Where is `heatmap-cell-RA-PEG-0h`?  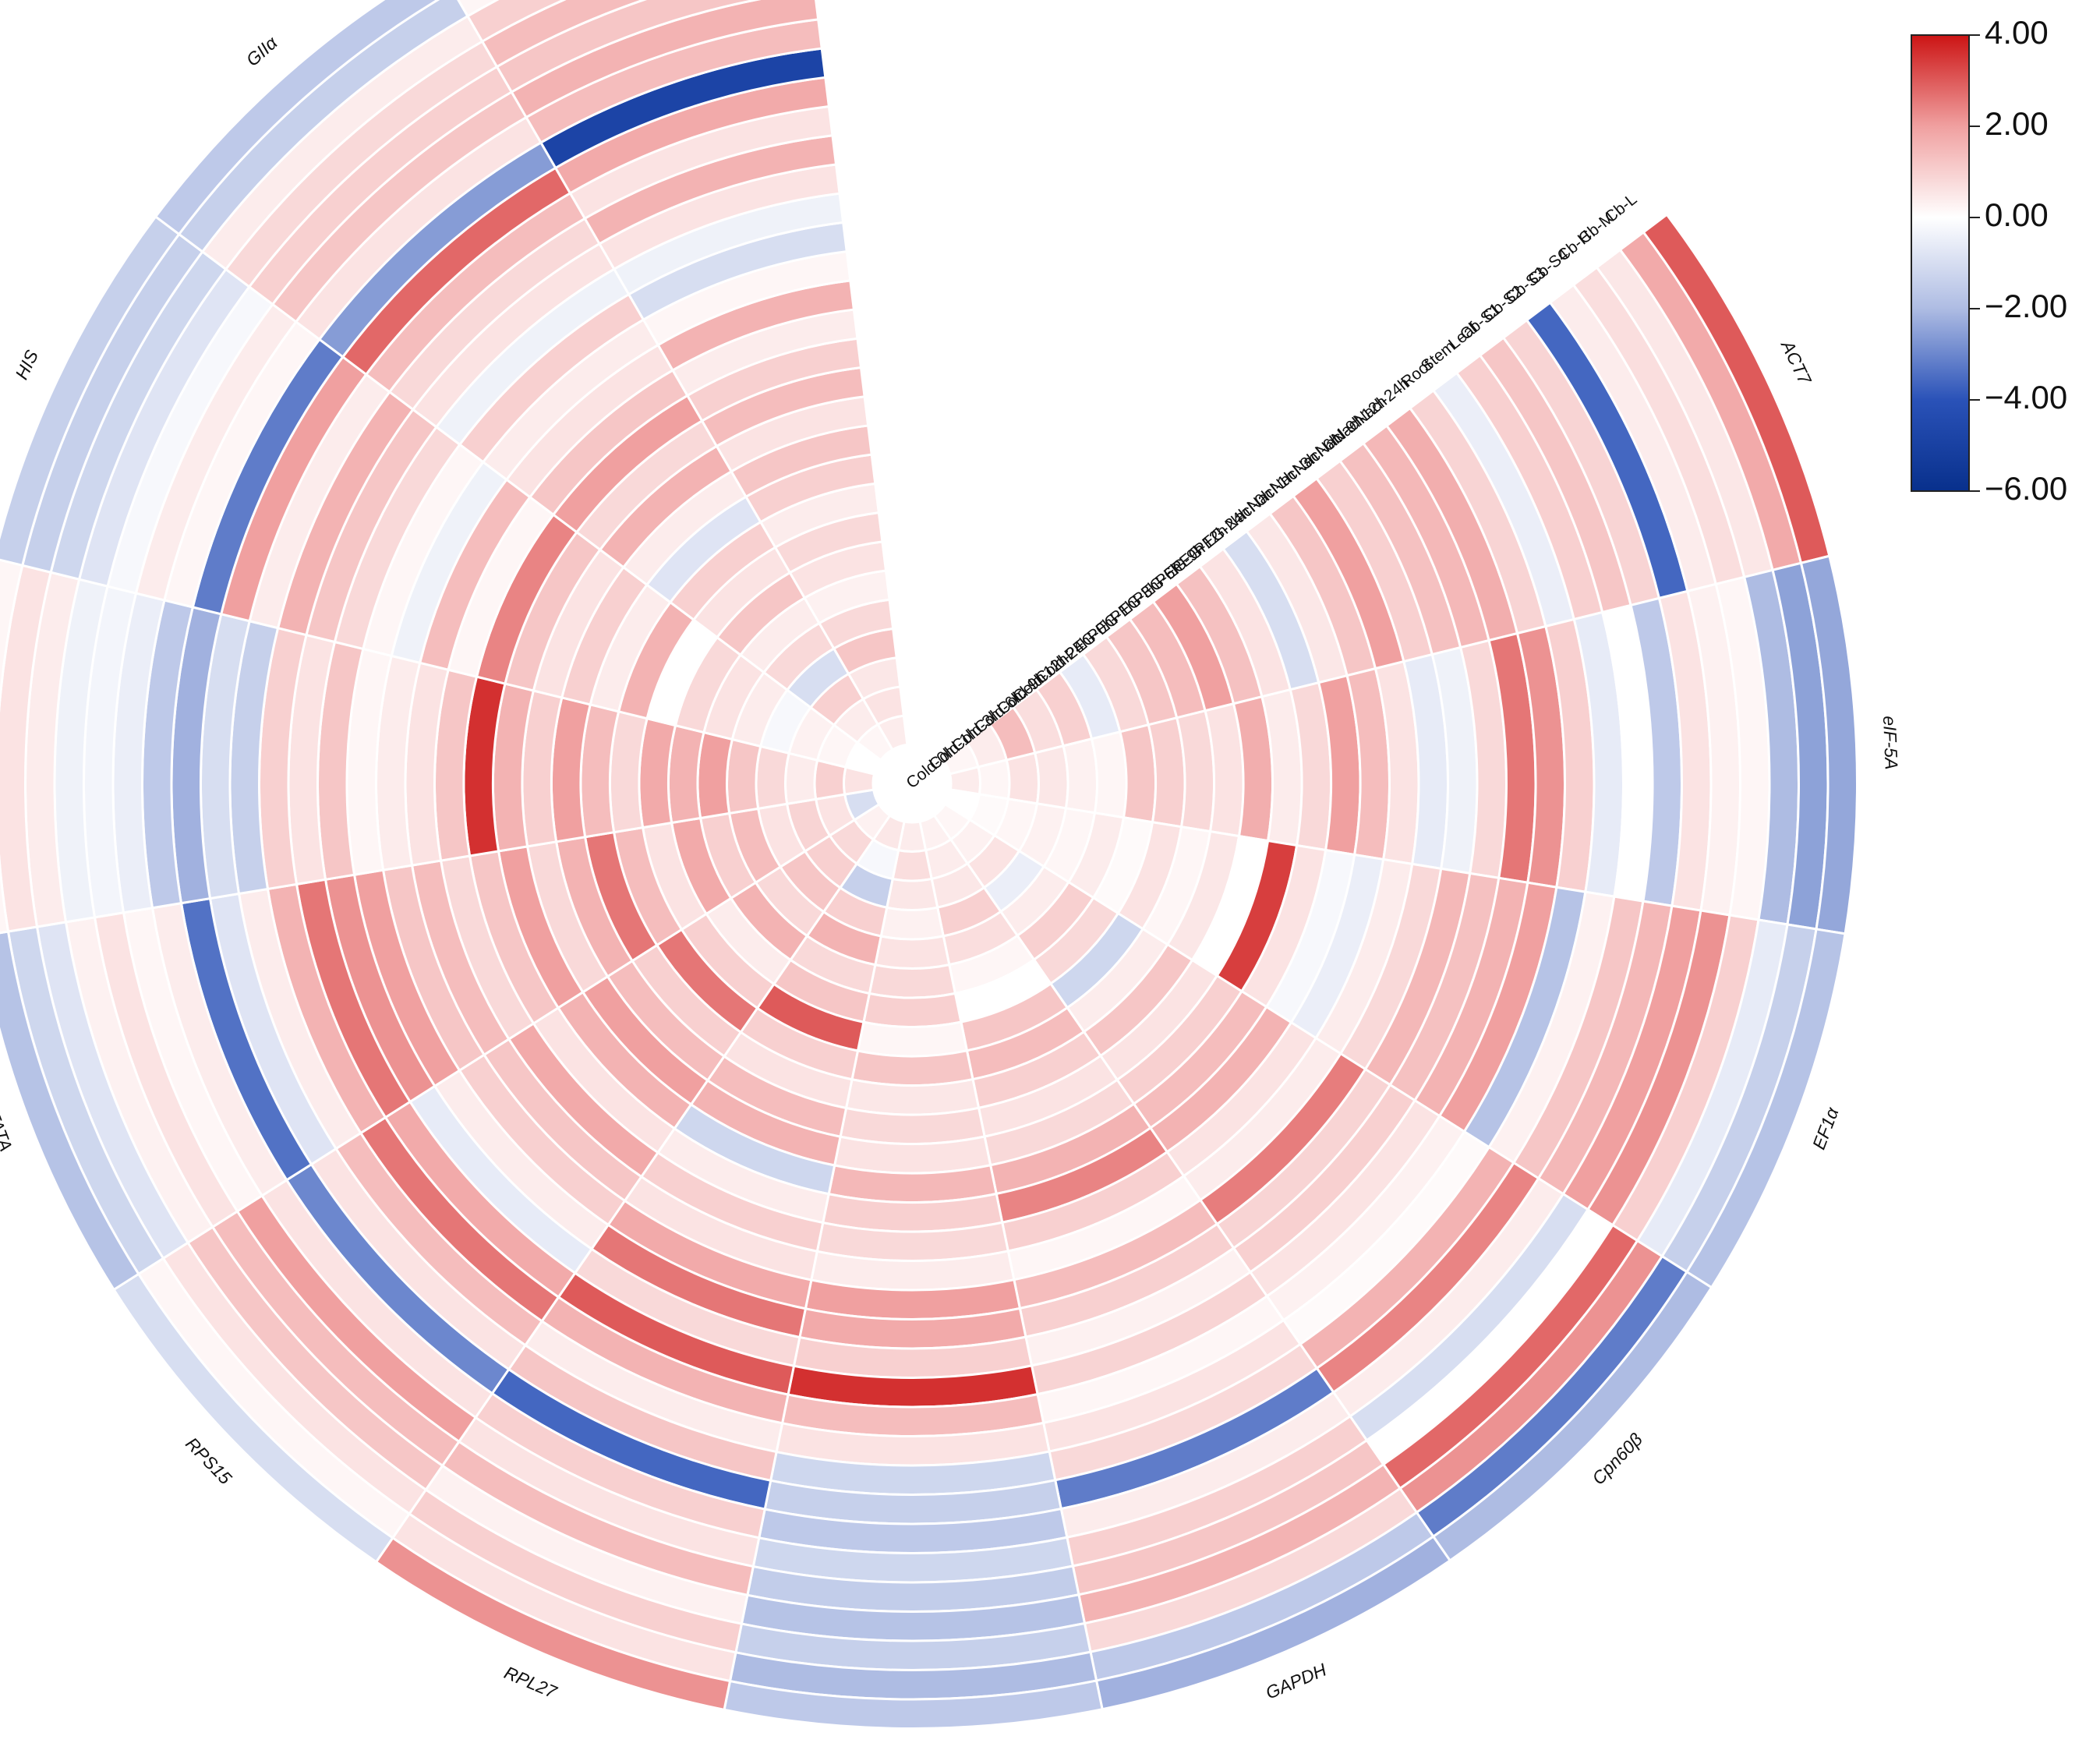 heatmap-cell-RA-PEG-0h is located at coordinates (913, 1039).